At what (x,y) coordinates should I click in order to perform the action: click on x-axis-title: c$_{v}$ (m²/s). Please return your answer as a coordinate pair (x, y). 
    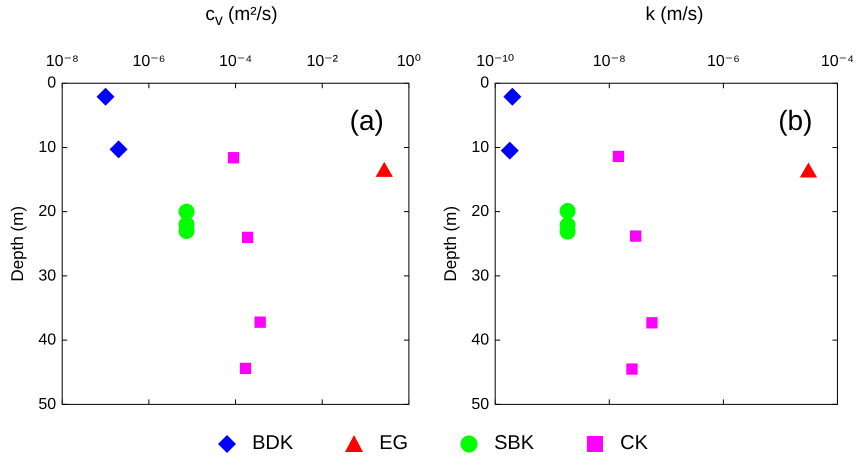
    Looking at the image, I should click on (241, 17).